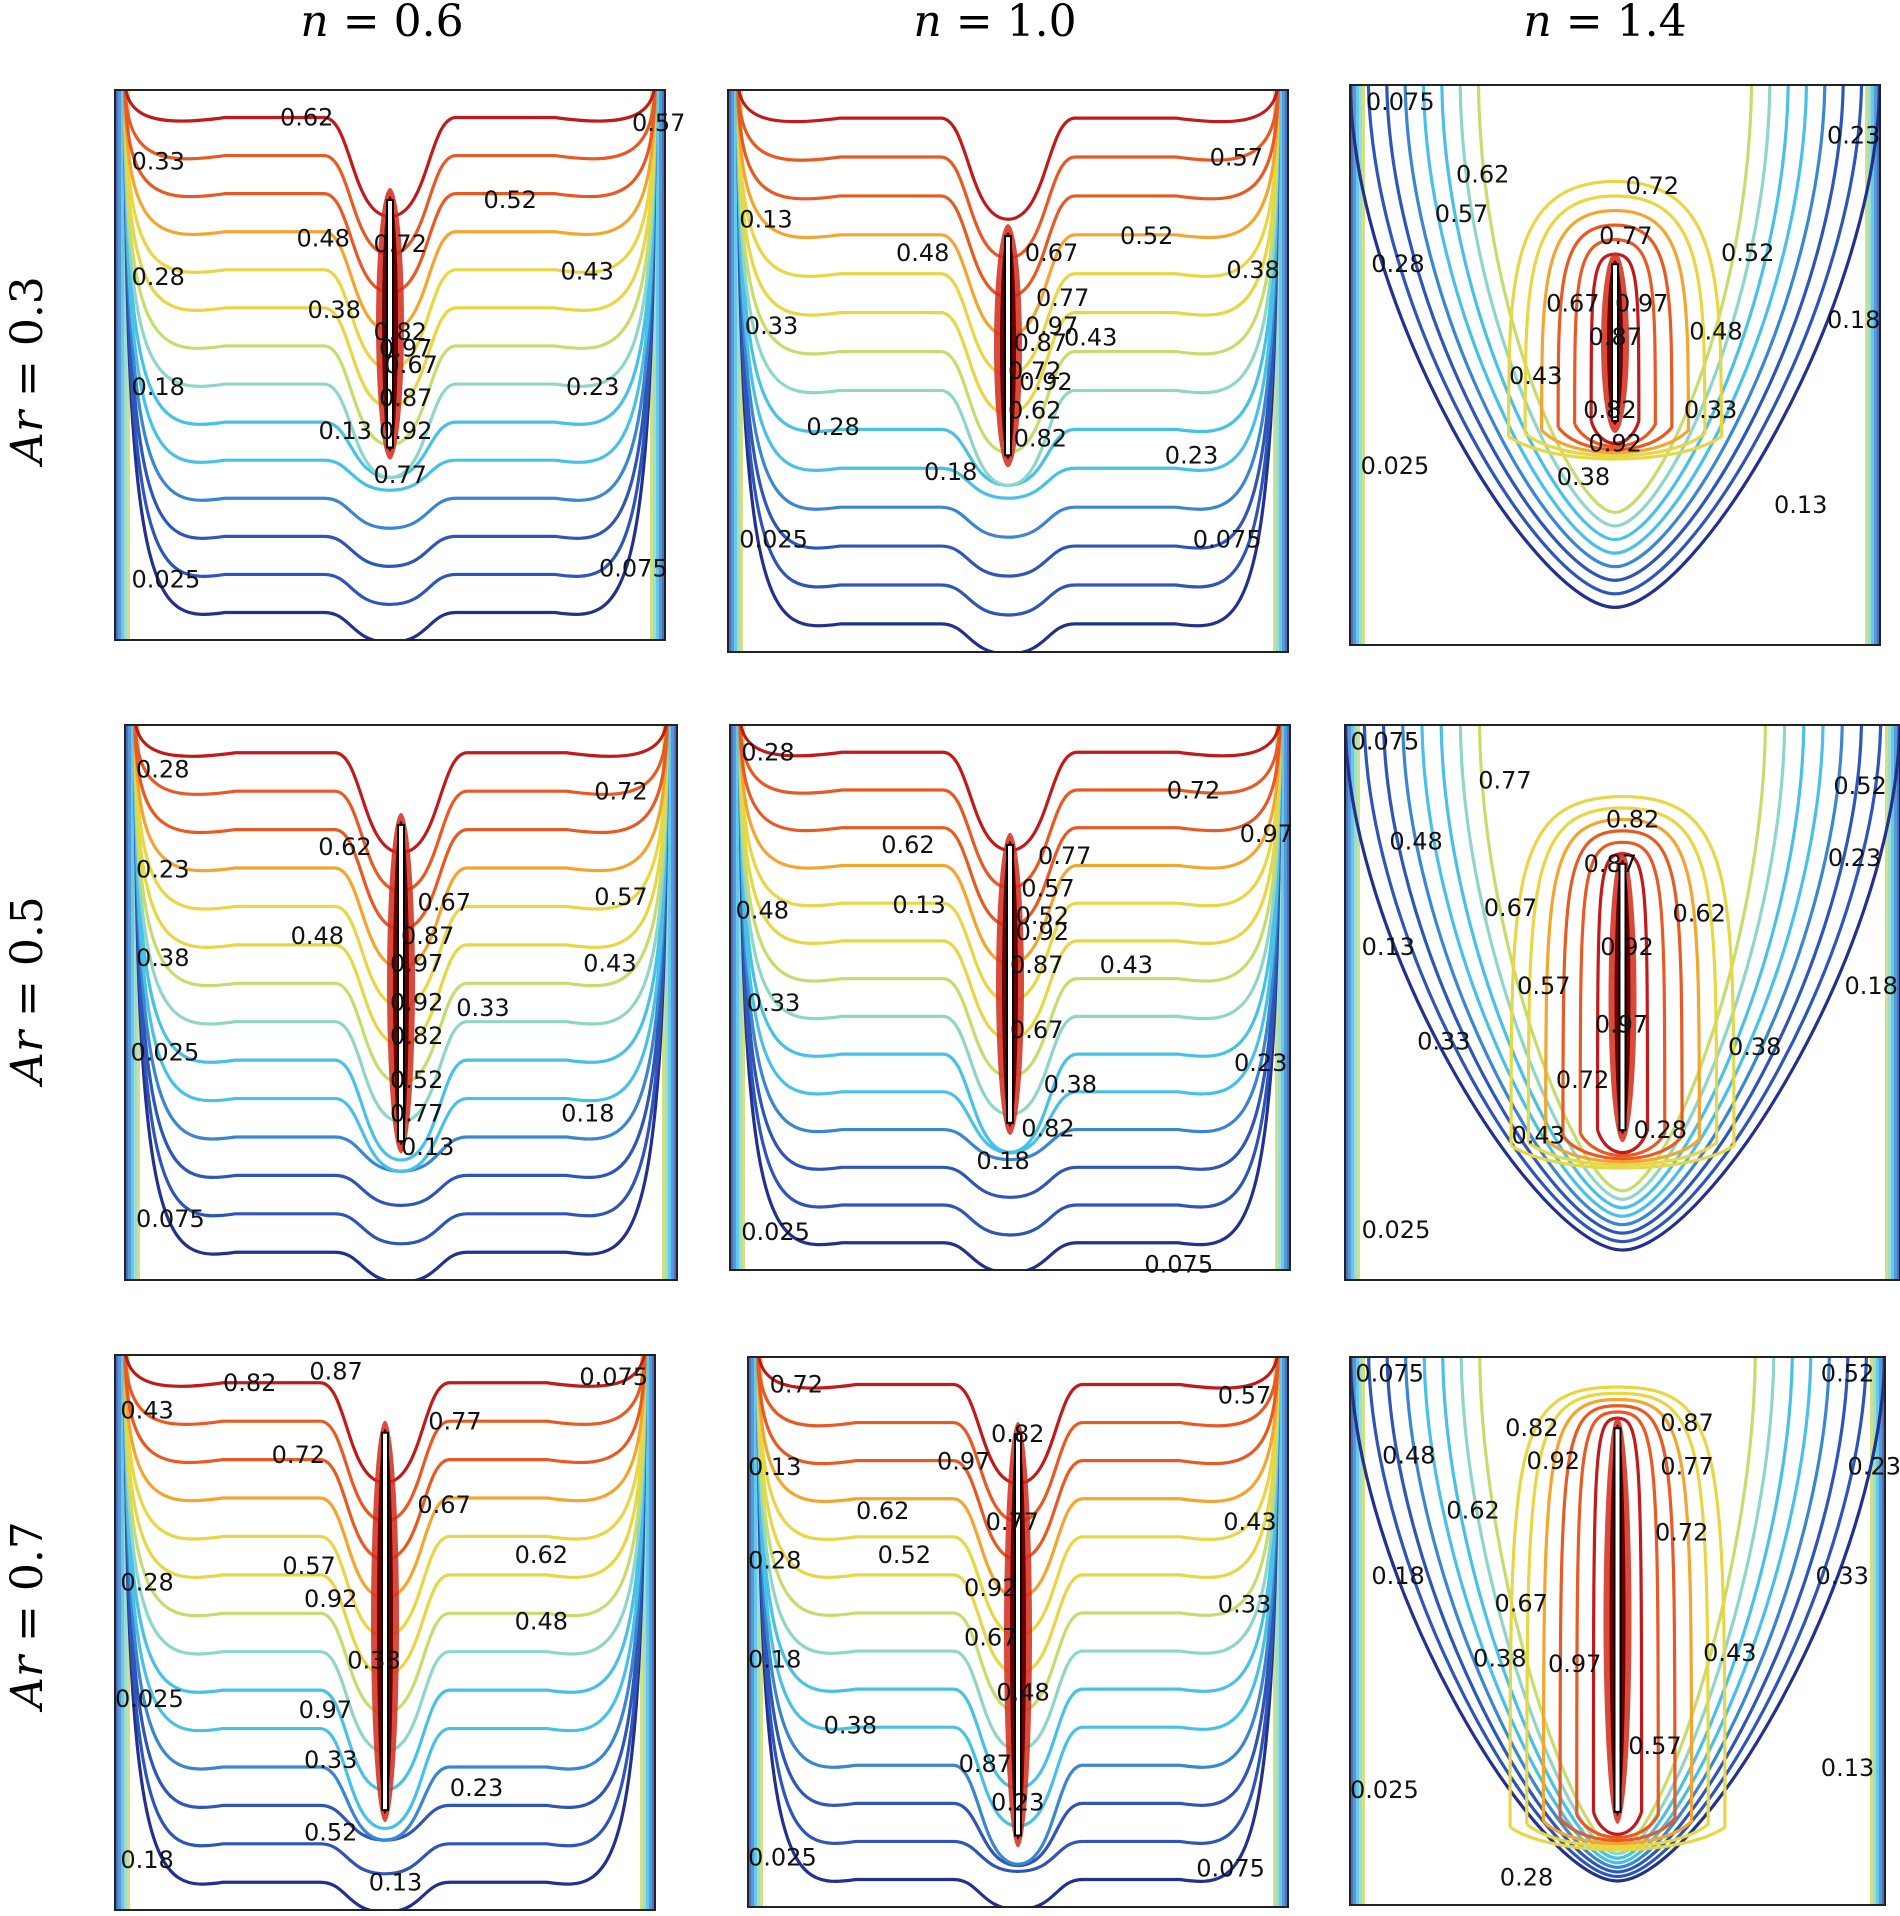  I want to click on row-3-var: Ar, so click(27, 1683).